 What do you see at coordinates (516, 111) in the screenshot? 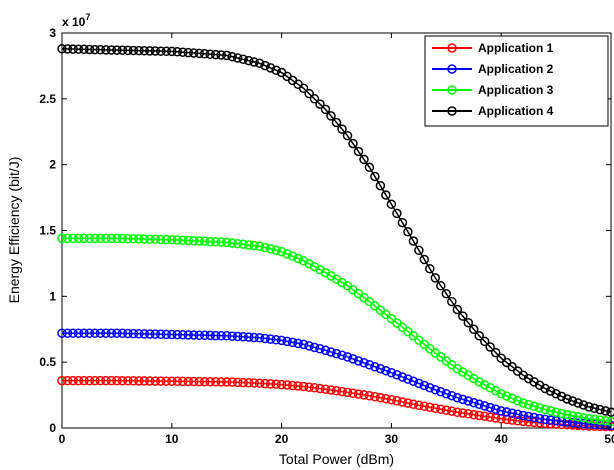
I see `legend-label: Application 4` at bounding box center [516, 111].